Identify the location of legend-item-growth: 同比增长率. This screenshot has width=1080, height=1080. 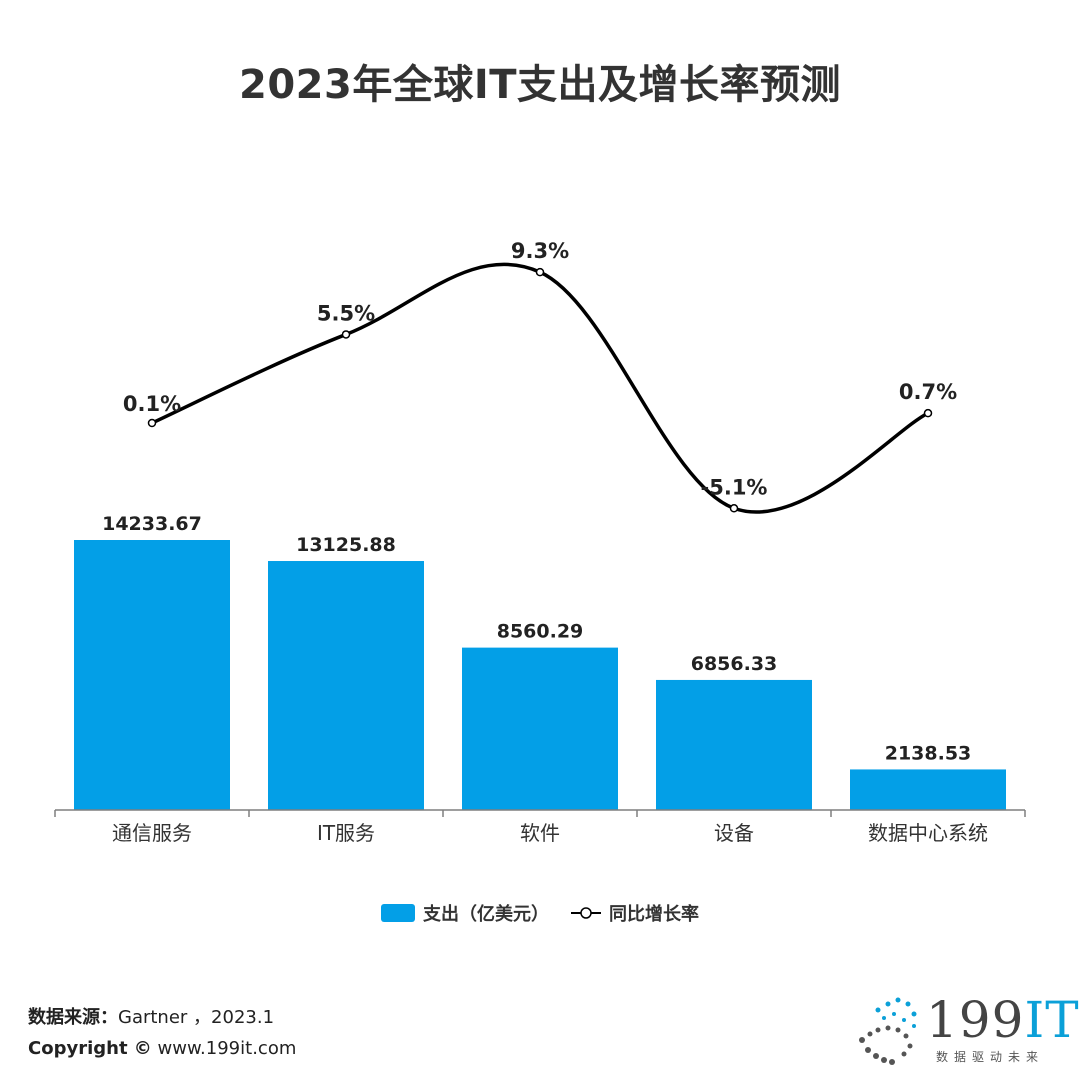
(634, 913).